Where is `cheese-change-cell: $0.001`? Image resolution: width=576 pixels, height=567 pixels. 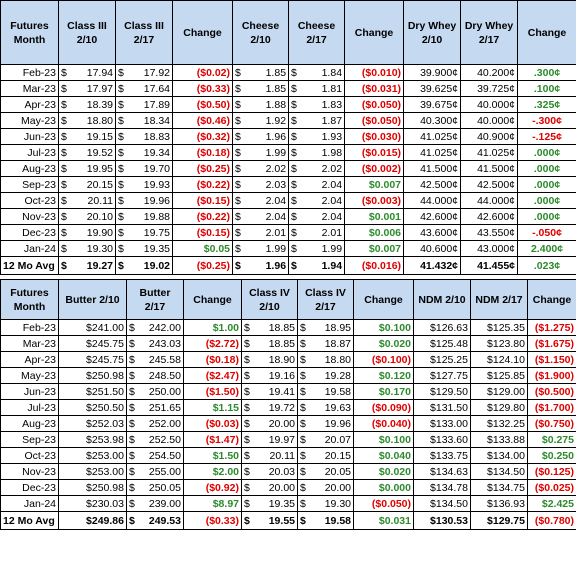 cheese-change-cell: $0.001 is located at coordinates (374, 216).